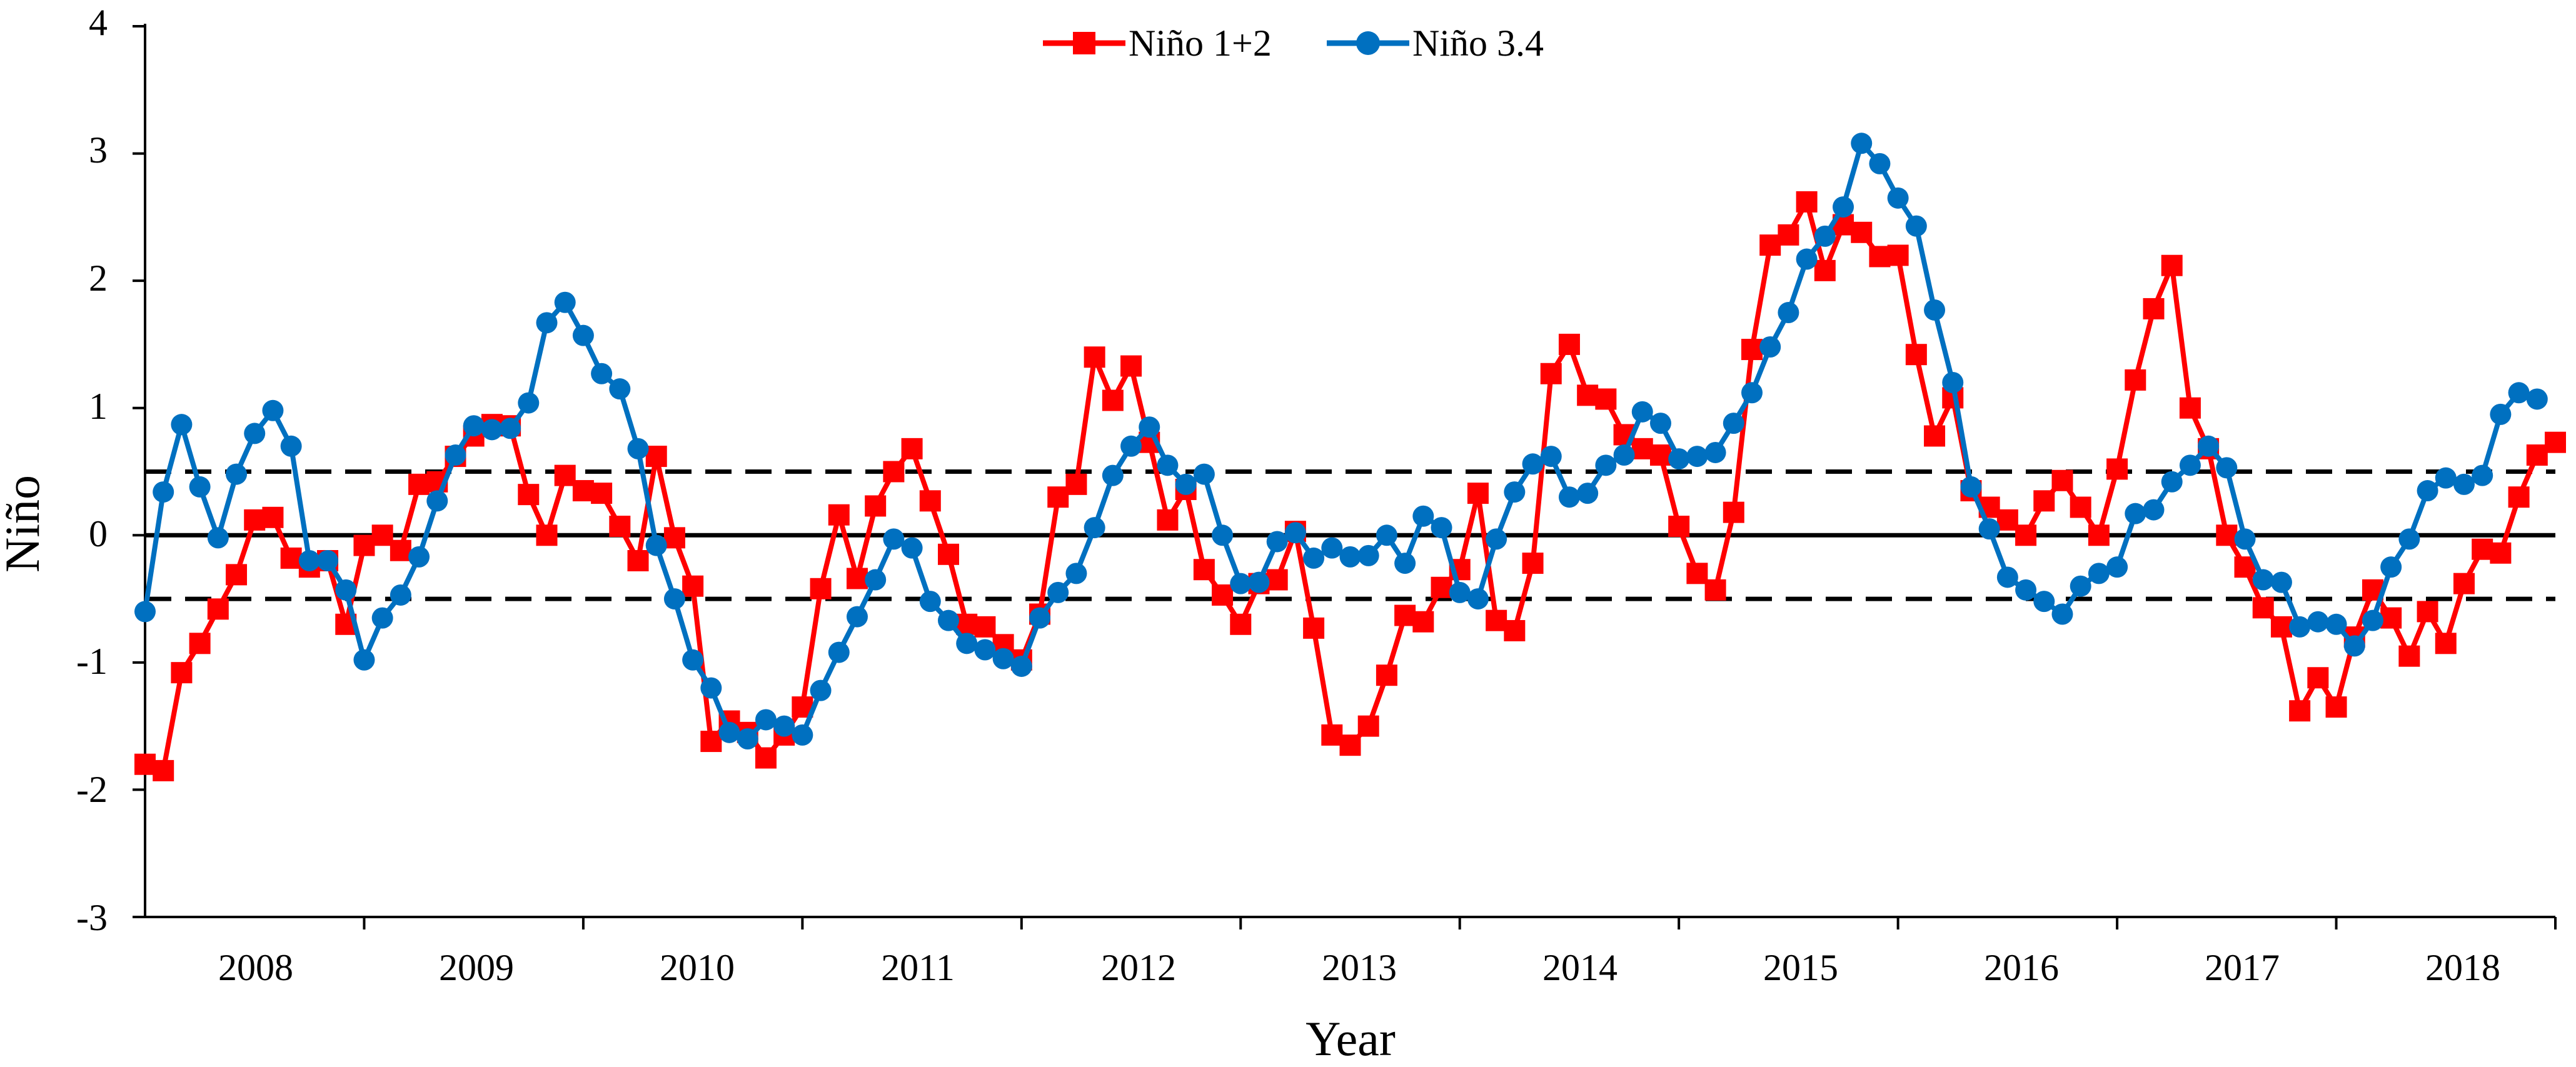  What do you see at coordinates (98, 407) in the screenshot?
I see `y-tick-label: 1` at bounding box center [98, 407].